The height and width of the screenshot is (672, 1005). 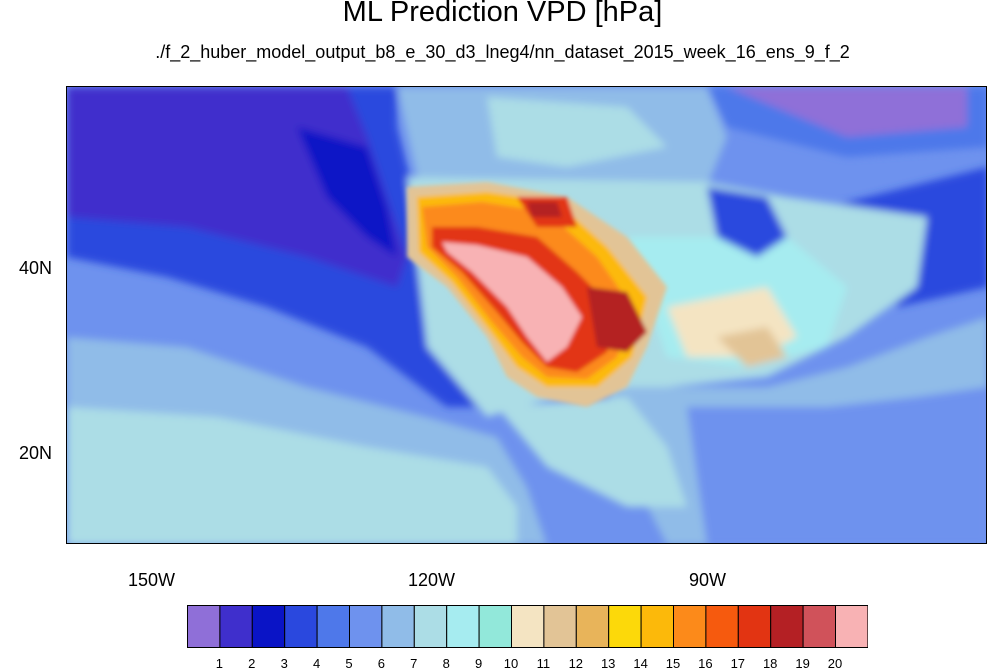 What do you see at coordinates (705, 663) in the screenshot?
I see `colorbar-tick-label: 16` at bounding box center [705, 663].